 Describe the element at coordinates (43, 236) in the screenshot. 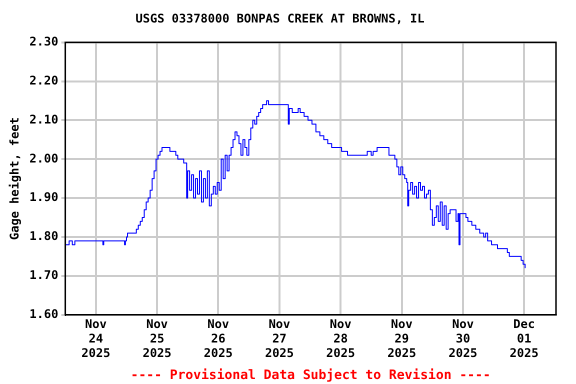

I see `y-tick-label: 1.80` at that location.